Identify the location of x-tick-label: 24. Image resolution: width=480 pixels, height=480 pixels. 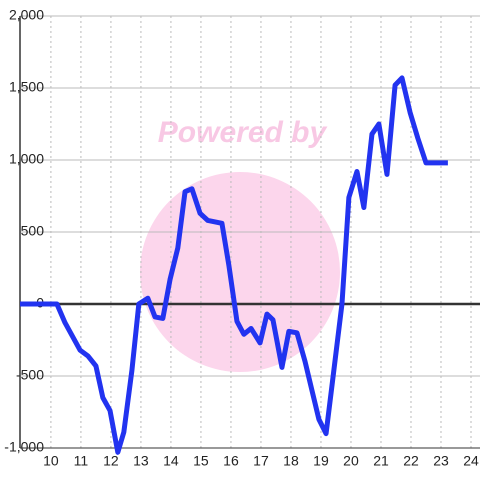
(471, 461).